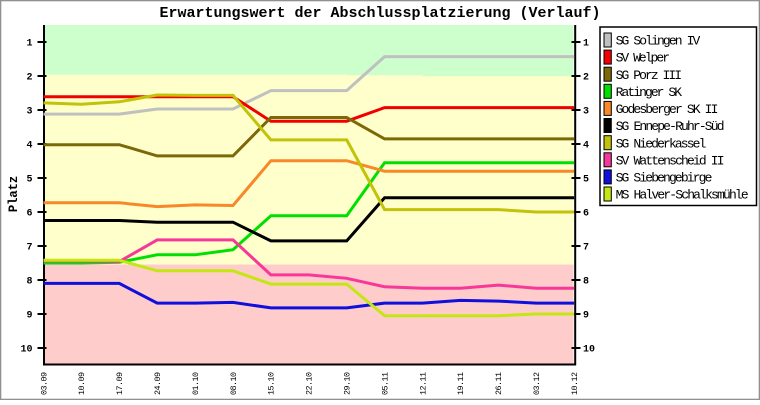 The image size is (760, 405). What do you see at coordinates (499, 383) in the screenshot?
I see `svg-text: 26.11` at bounding box center [499, 383].